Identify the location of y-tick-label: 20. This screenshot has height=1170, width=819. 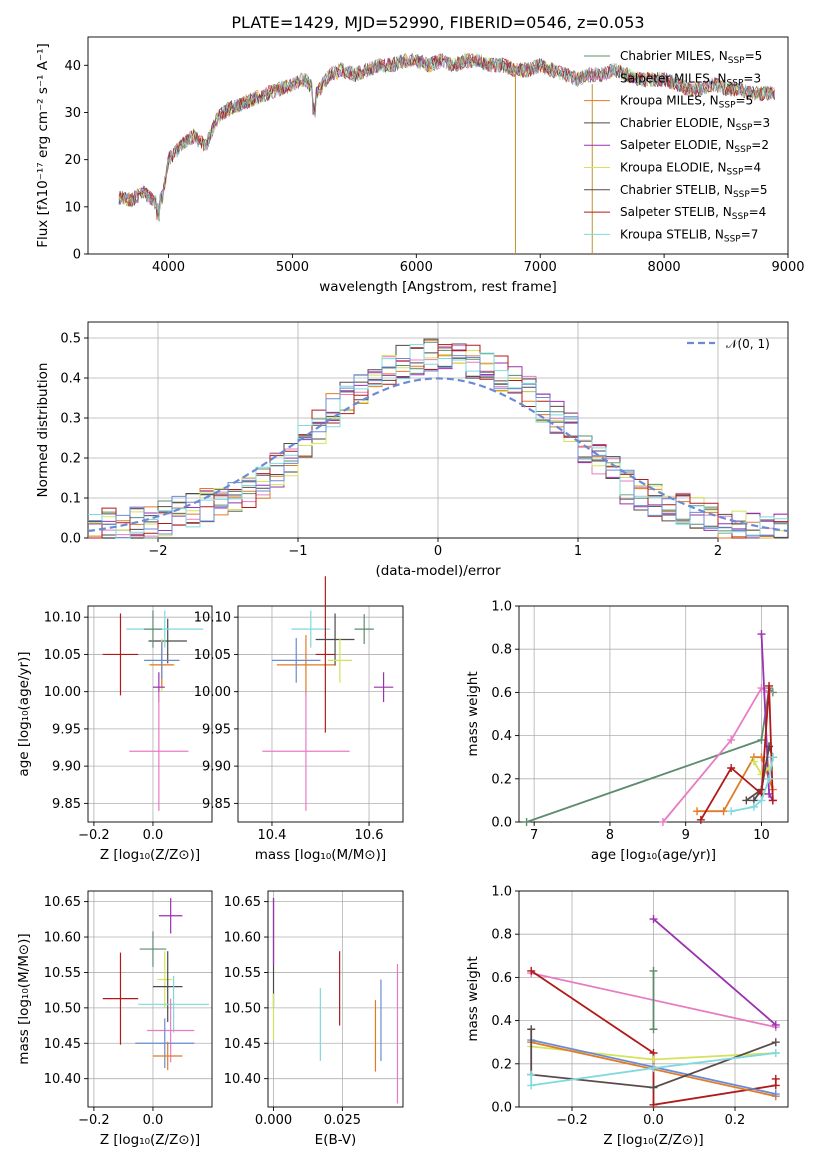
(72, 160).